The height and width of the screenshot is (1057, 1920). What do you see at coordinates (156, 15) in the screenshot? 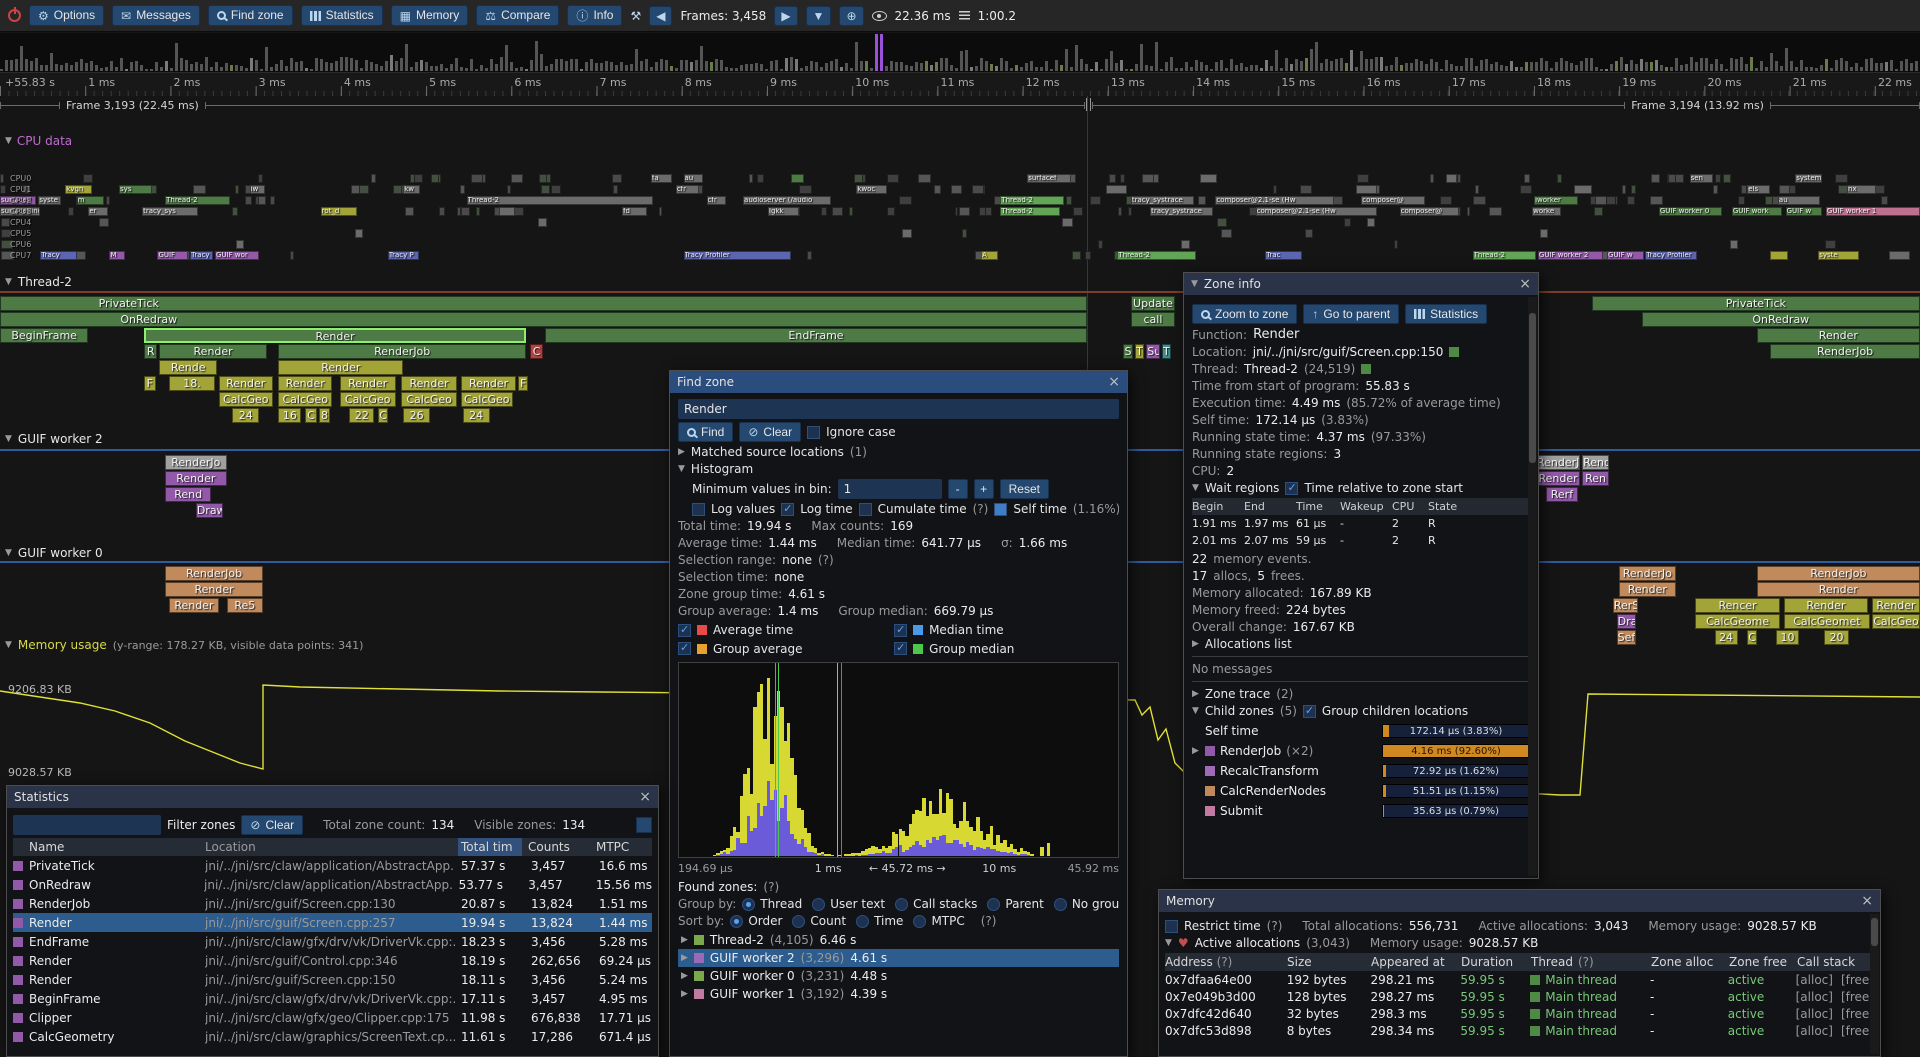
I see `messages-button: ✉ Messages` at bounding box center [156, 15].